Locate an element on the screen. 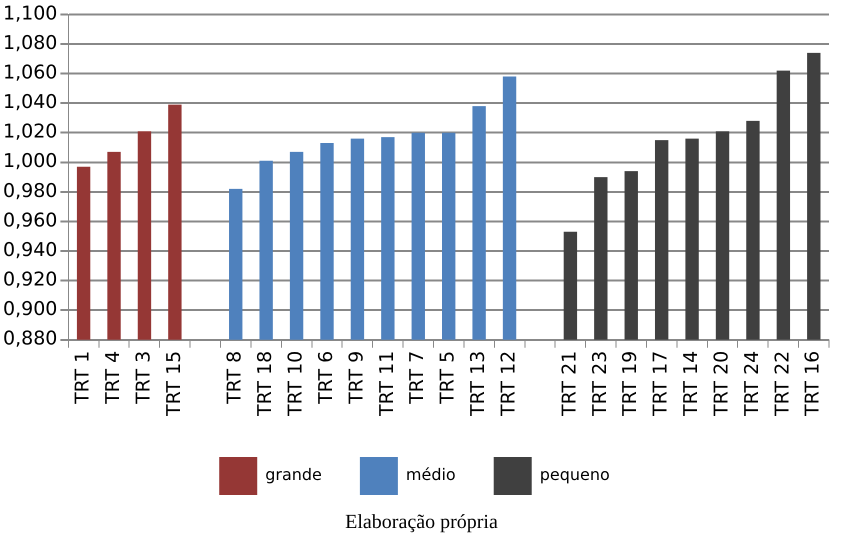  x-tick-label: TRT 20 is located at coordinates (721, 383).